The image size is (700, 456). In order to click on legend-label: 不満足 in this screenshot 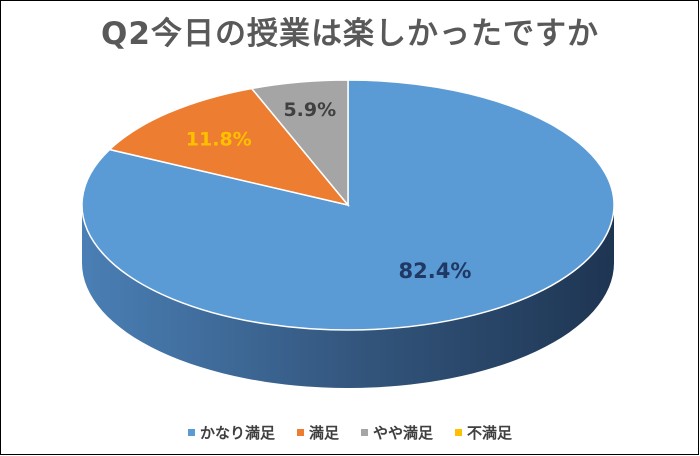, I will do `click(490, 433)`.